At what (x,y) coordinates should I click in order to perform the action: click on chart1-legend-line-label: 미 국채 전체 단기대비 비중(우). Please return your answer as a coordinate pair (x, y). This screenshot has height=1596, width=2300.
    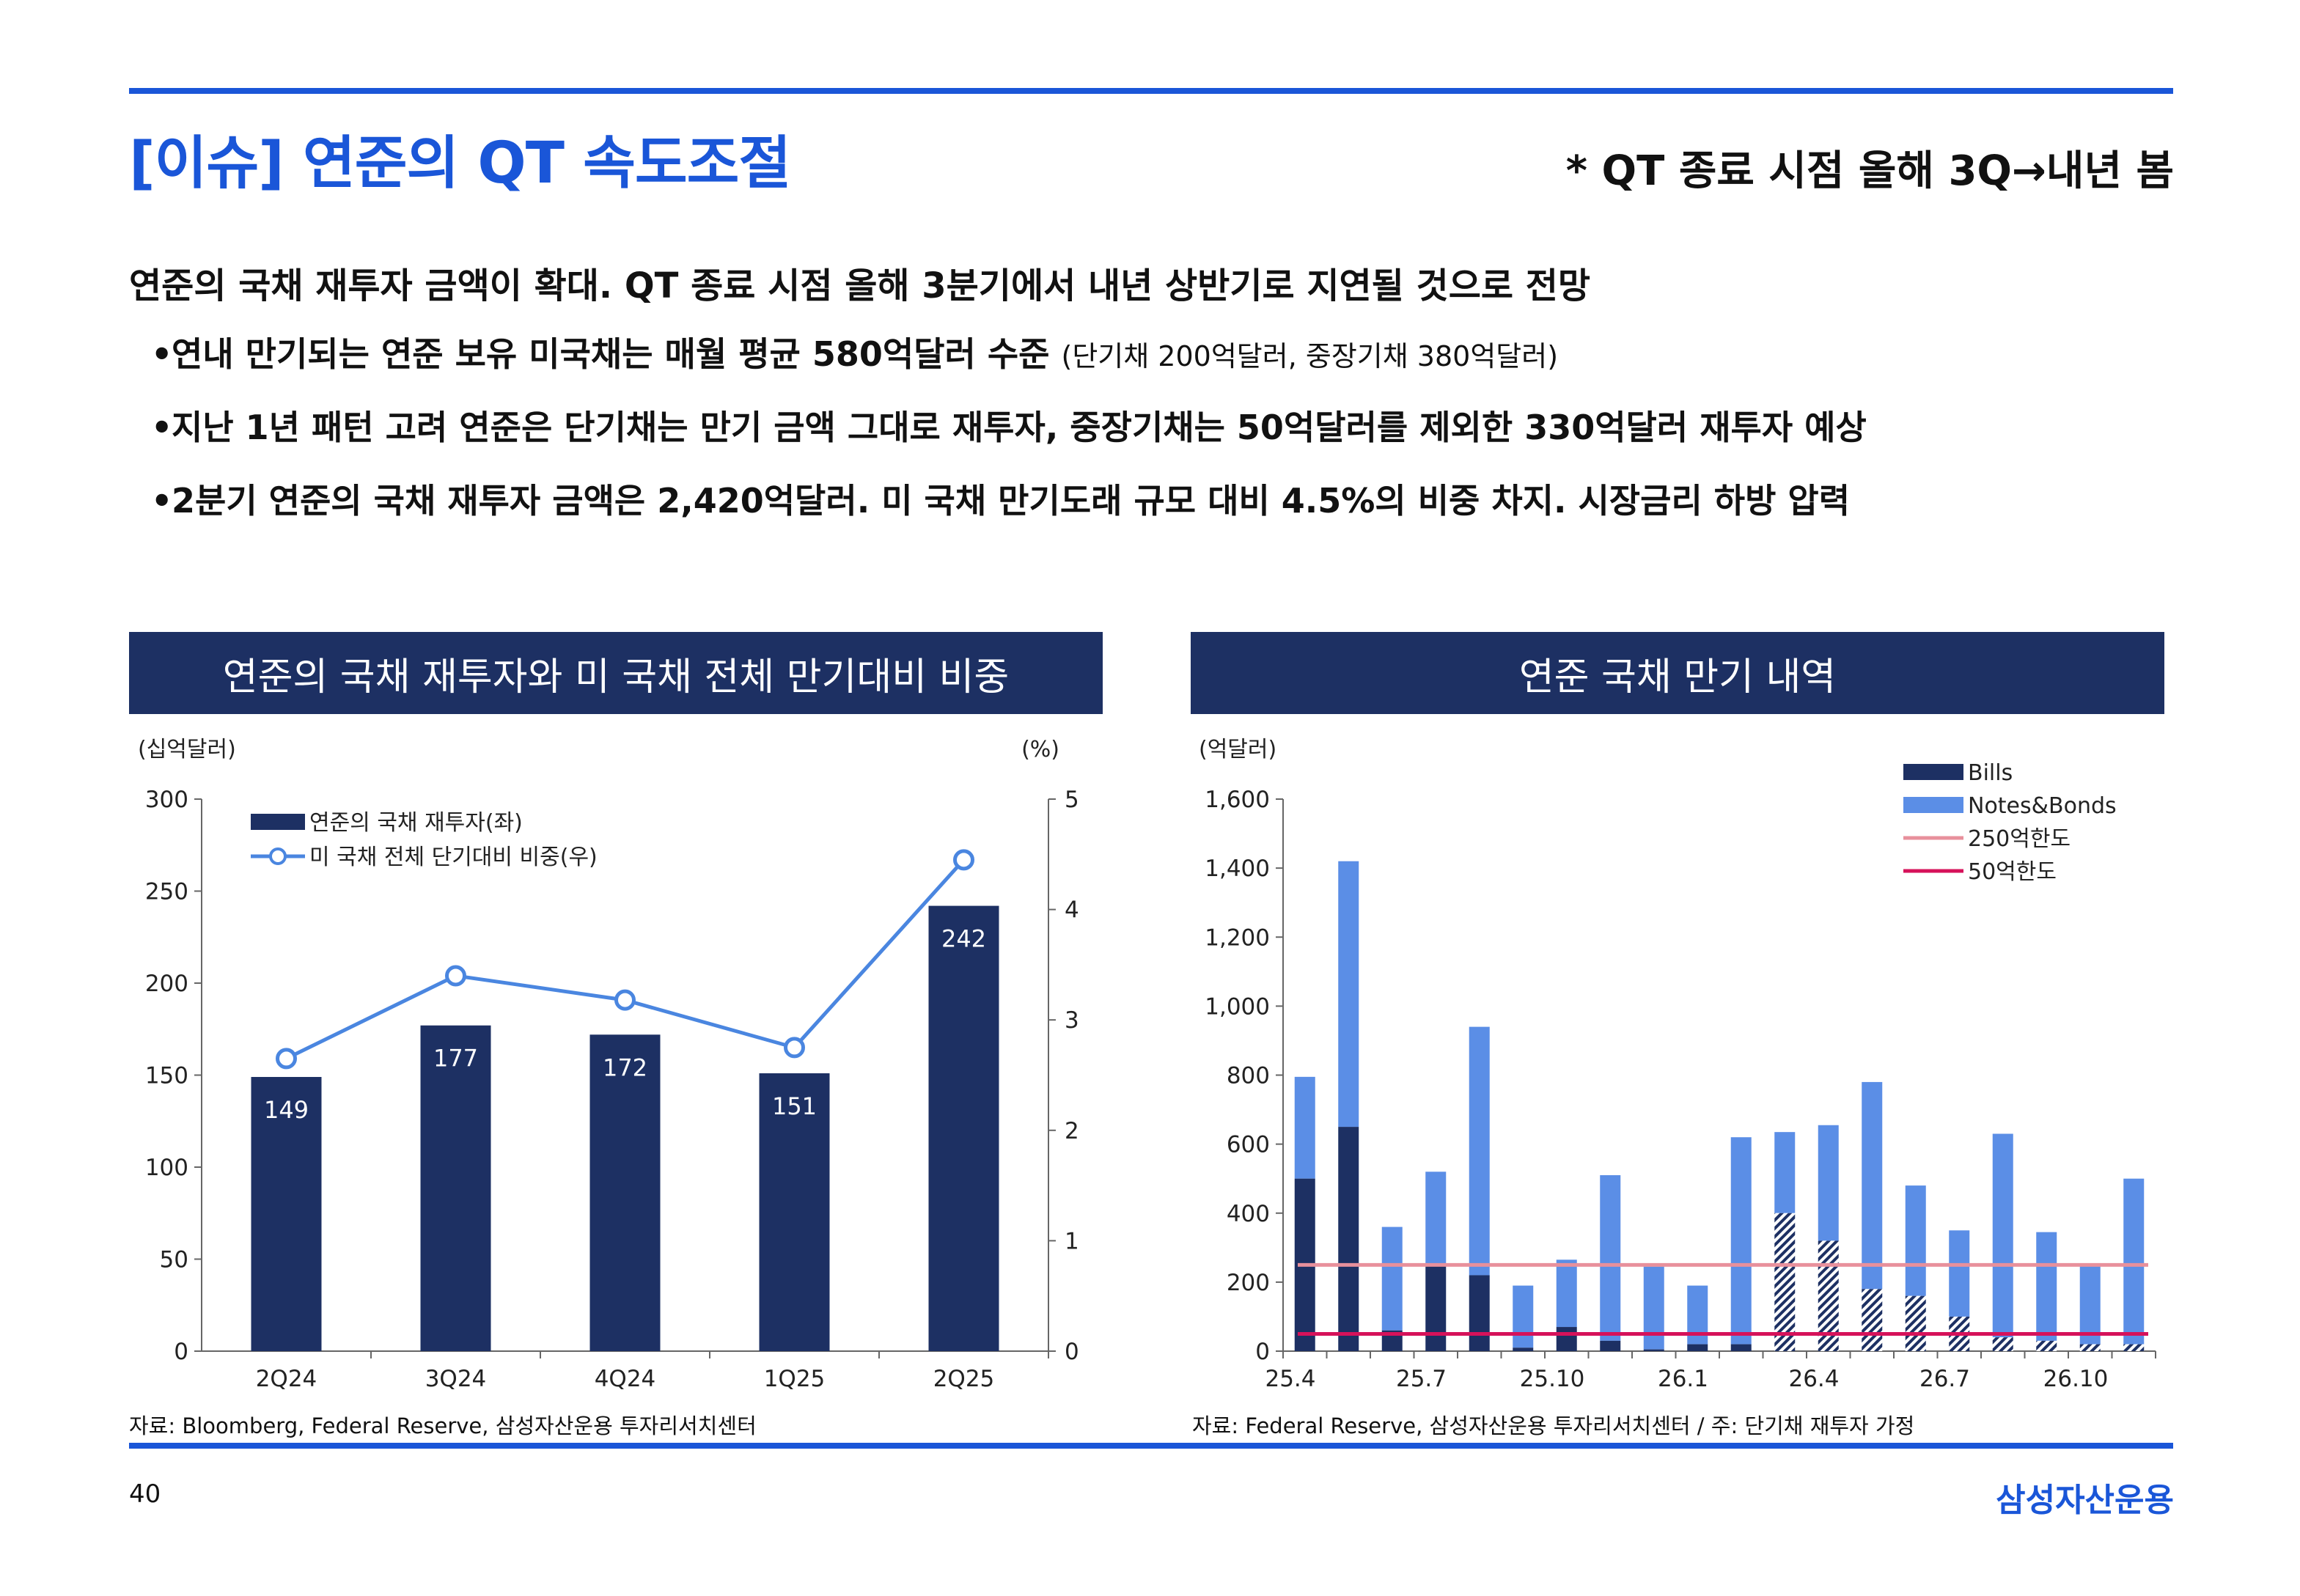
    Looking at the image, I should click on (454, 857).